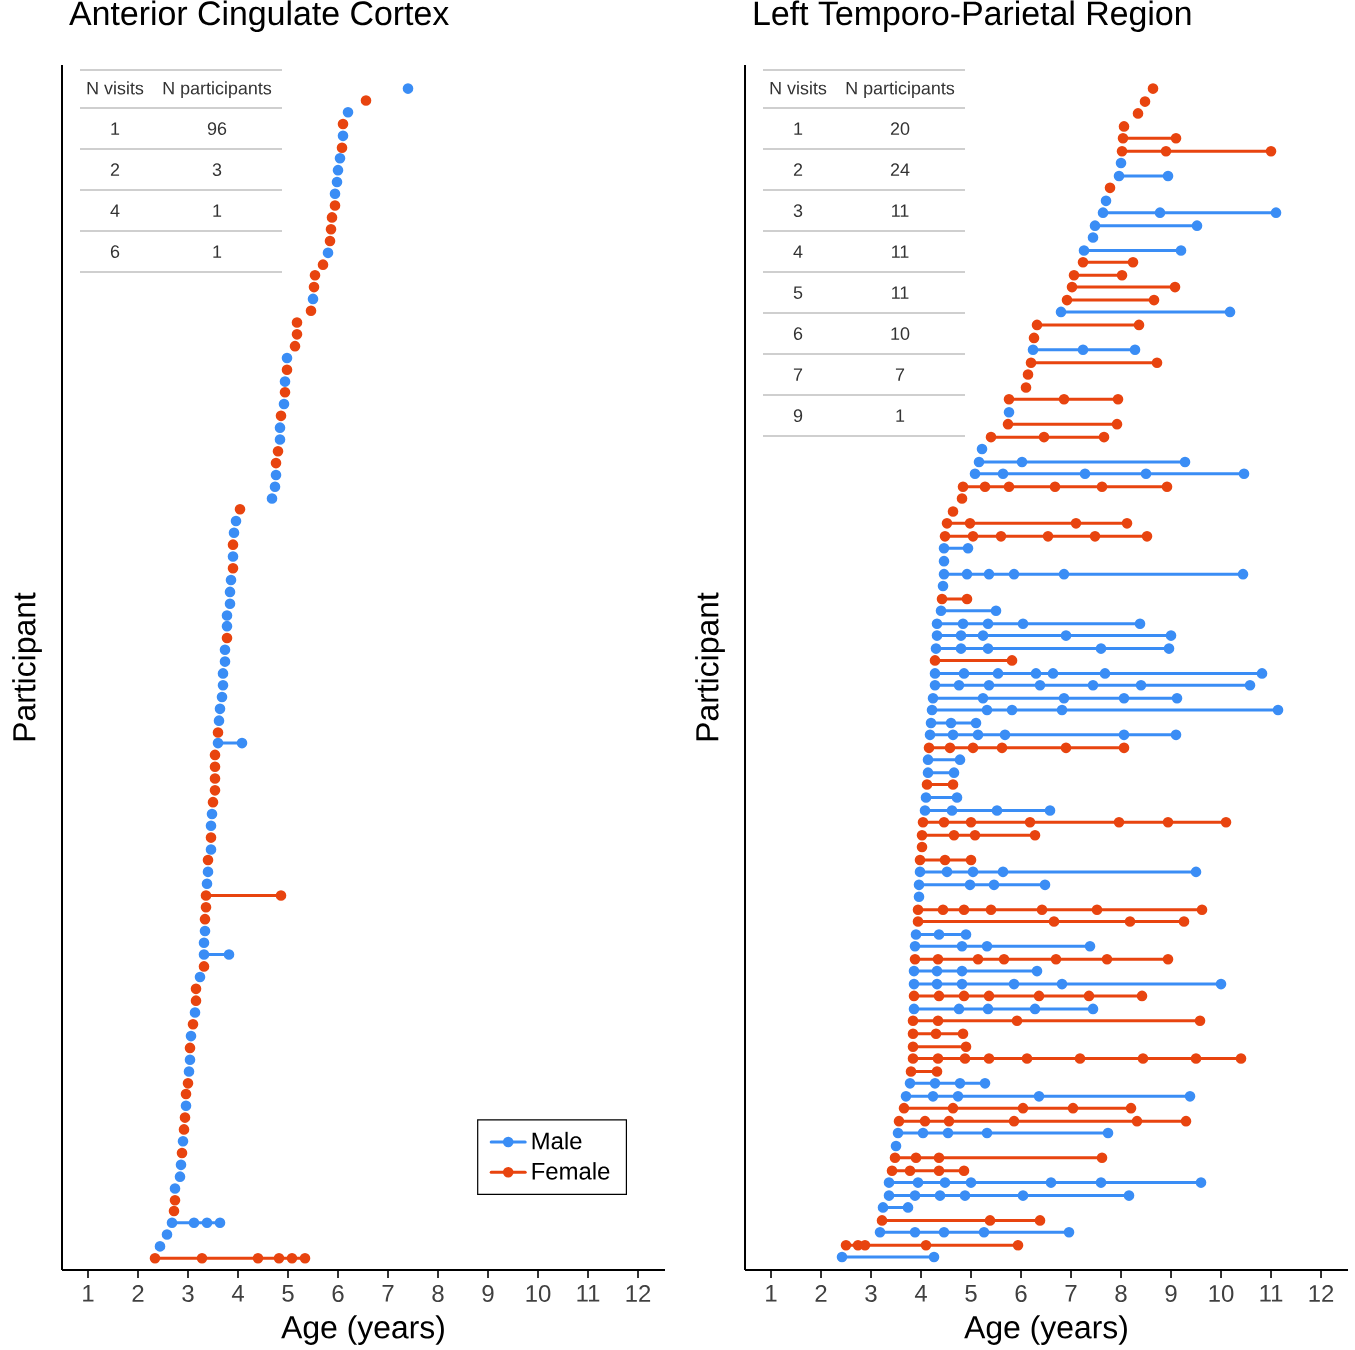 The height and width of the screenshot is (1350, 1355). Describe the element at coordinates (900, 128) in the screenshot. I see `annotation: 20` at that location.